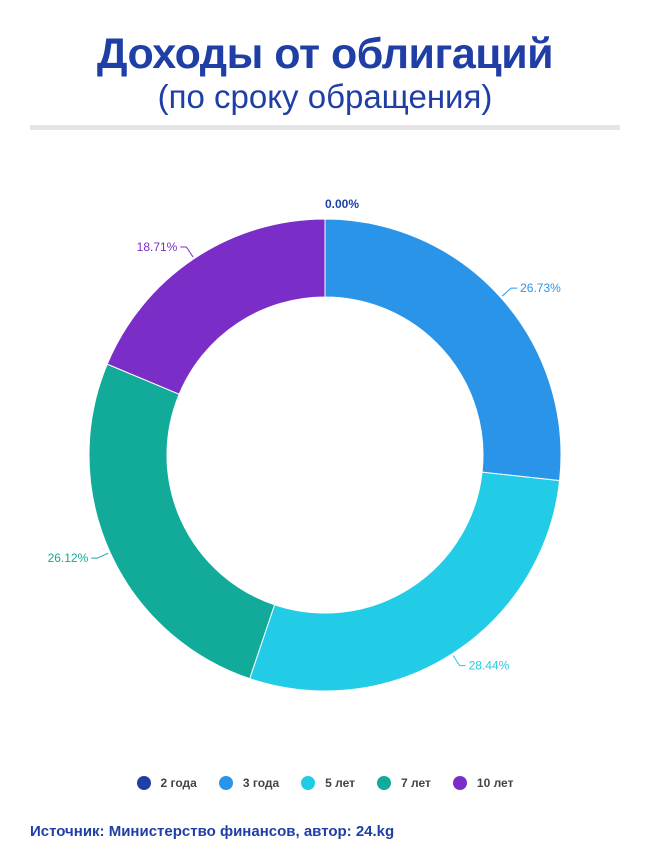 The height and width of the screenshot is (867, 650). I want to click on legend-label: 7 лет, so click(416, 783).